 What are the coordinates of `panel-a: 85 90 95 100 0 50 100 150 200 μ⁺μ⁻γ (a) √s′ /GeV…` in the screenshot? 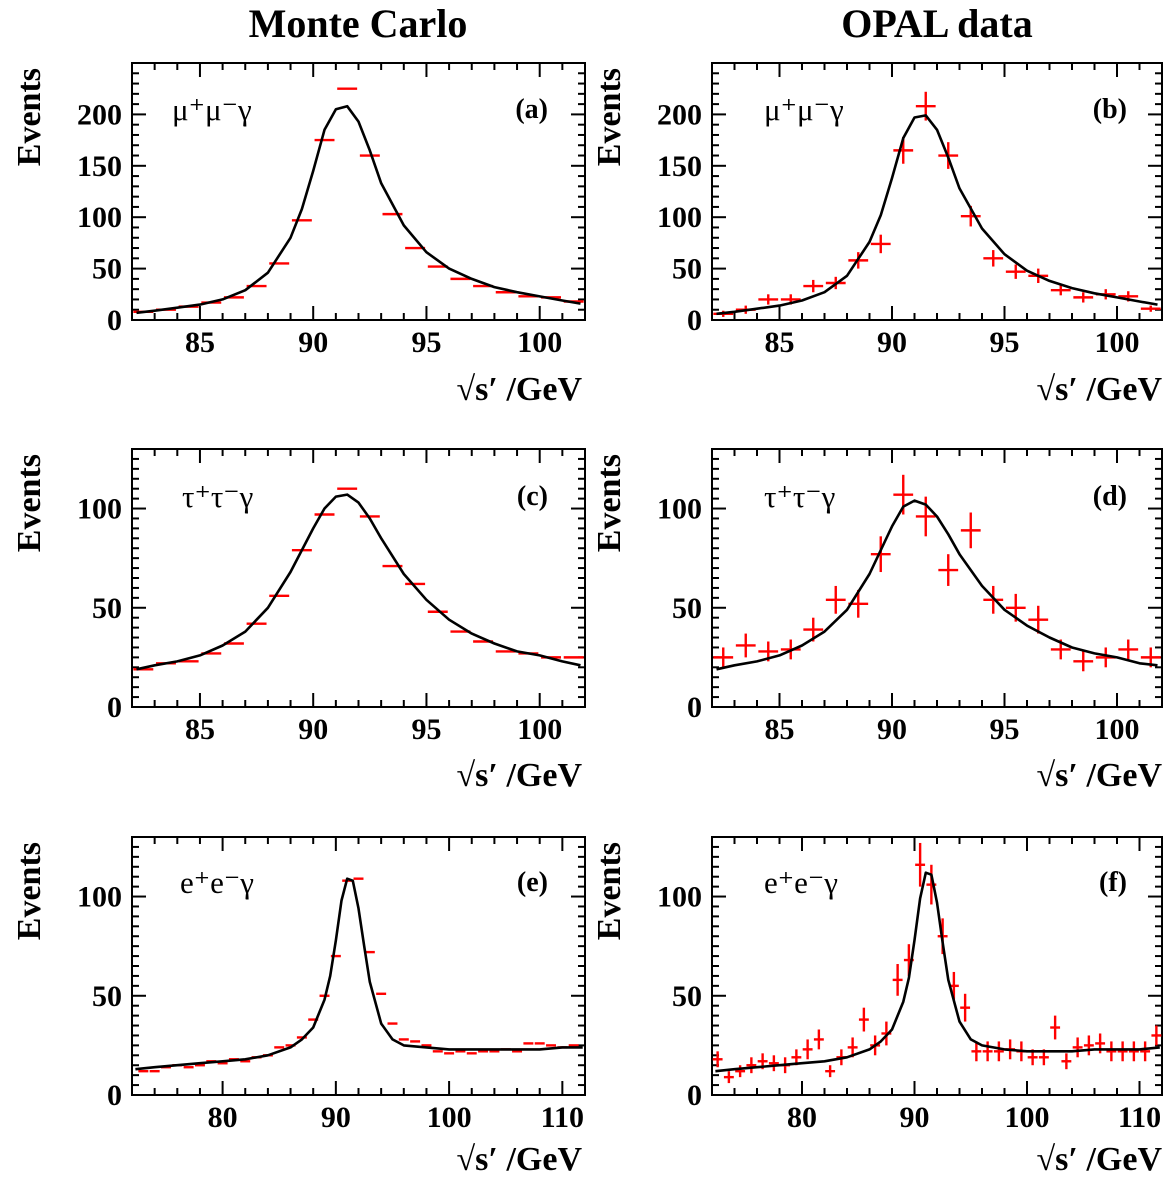 It's located at (298, 235).